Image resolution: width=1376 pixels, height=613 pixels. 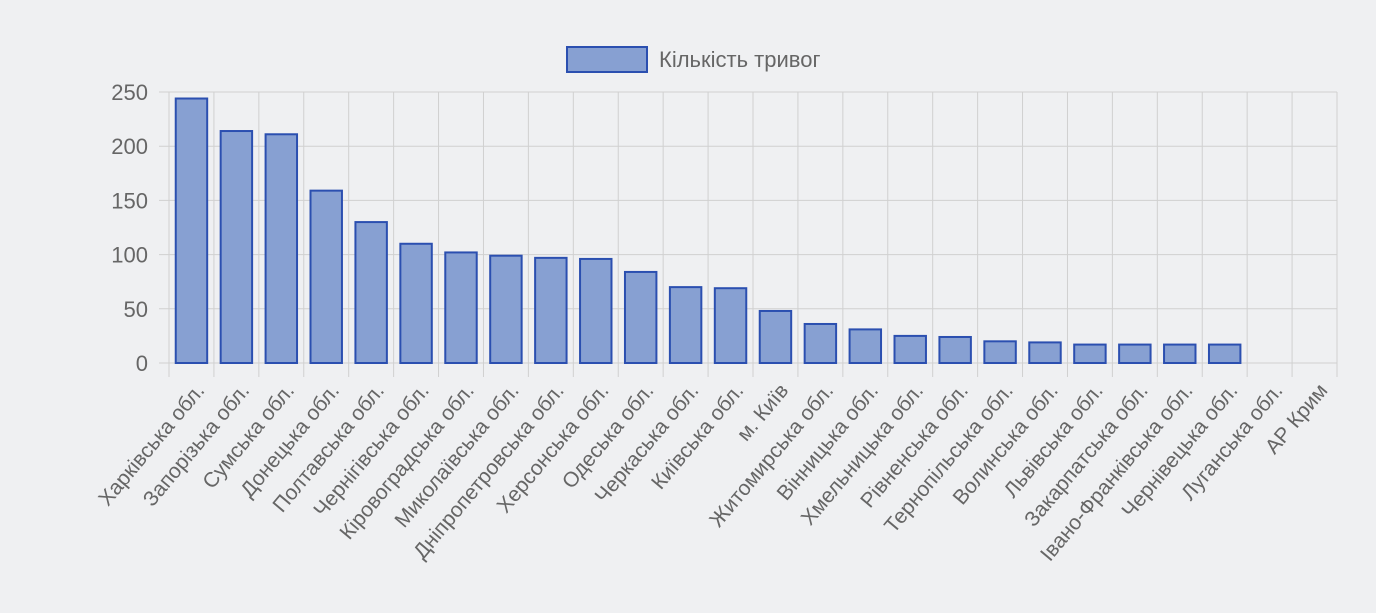 What do you see at coordinates (129, 200) in the screenshot?
I see `y-tick-label: 150` at bounding box center [129, 200].